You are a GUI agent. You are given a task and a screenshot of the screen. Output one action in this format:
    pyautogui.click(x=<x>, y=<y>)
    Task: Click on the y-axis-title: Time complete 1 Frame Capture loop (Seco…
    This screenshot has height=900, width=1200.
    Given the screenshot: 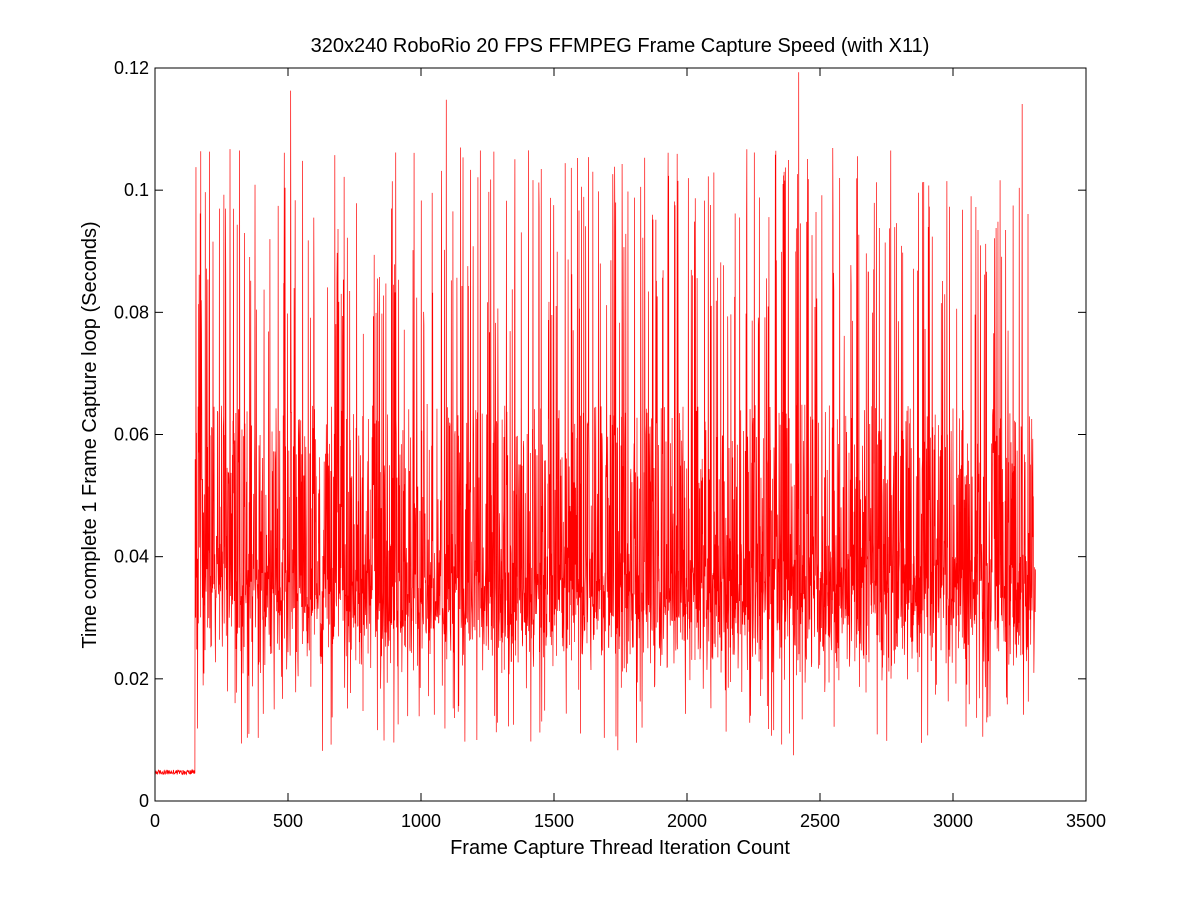 What is the action you would take?
    pyautogui.click(x=90, y=434)
    